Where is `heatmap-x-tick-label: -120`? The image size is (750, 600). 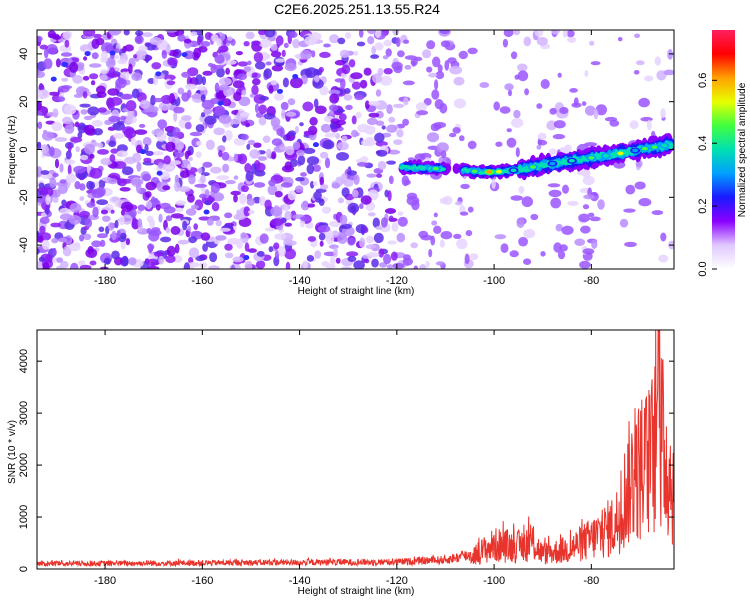 heatmap-x-tick-label: -120 is located at coordinates (397, 281).